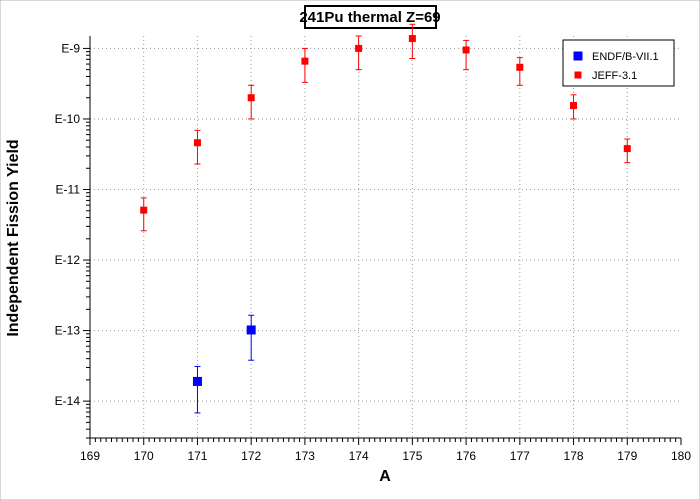 This screenshot has width=700, height=500. What do you see at coordinates (68, 401) in the screenshot?
I see `y-tick-label: E-14` at bounding box center [68, 401].